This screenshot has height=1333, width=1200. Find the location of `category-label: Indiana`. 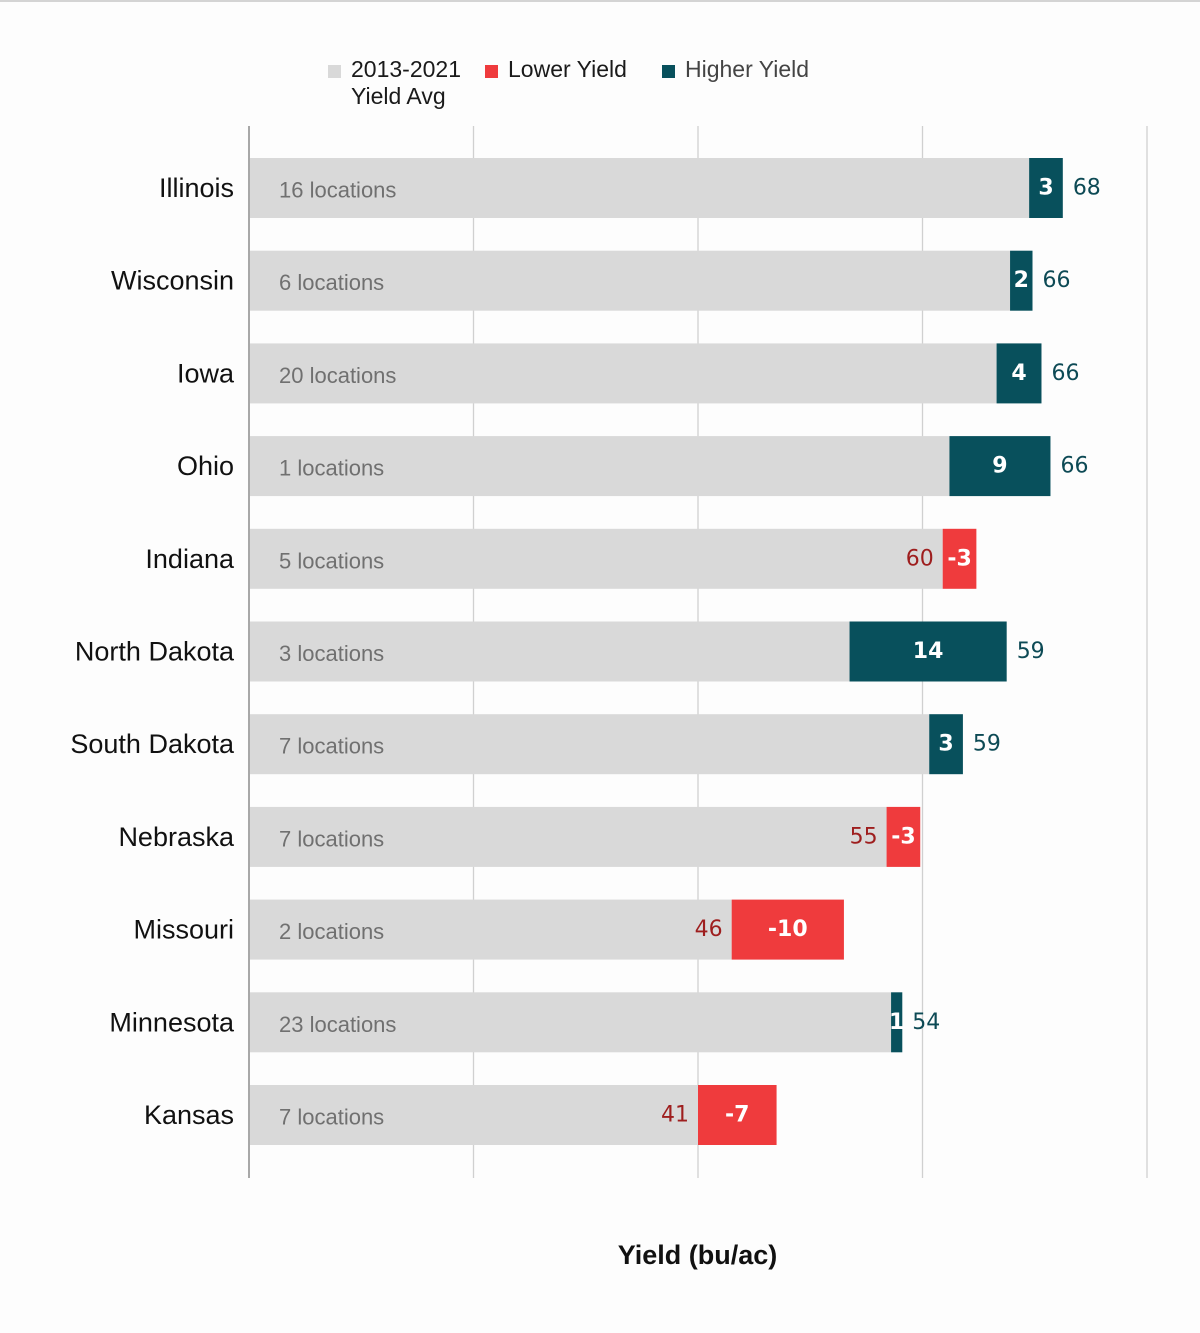

category-label: Indiana is located at coordinates (190, 559).